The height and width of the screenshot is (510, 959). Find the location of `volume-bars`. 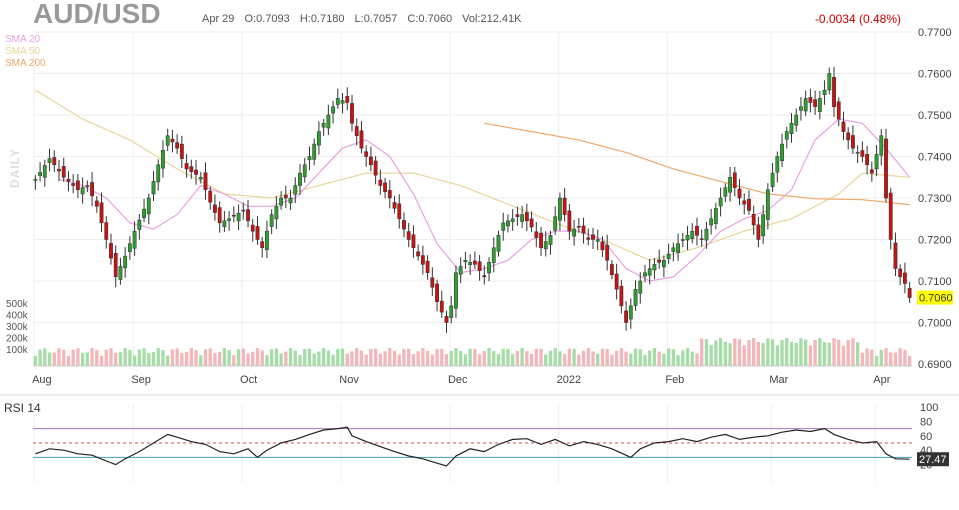

volume-bars is located at coordinates (472, 352).